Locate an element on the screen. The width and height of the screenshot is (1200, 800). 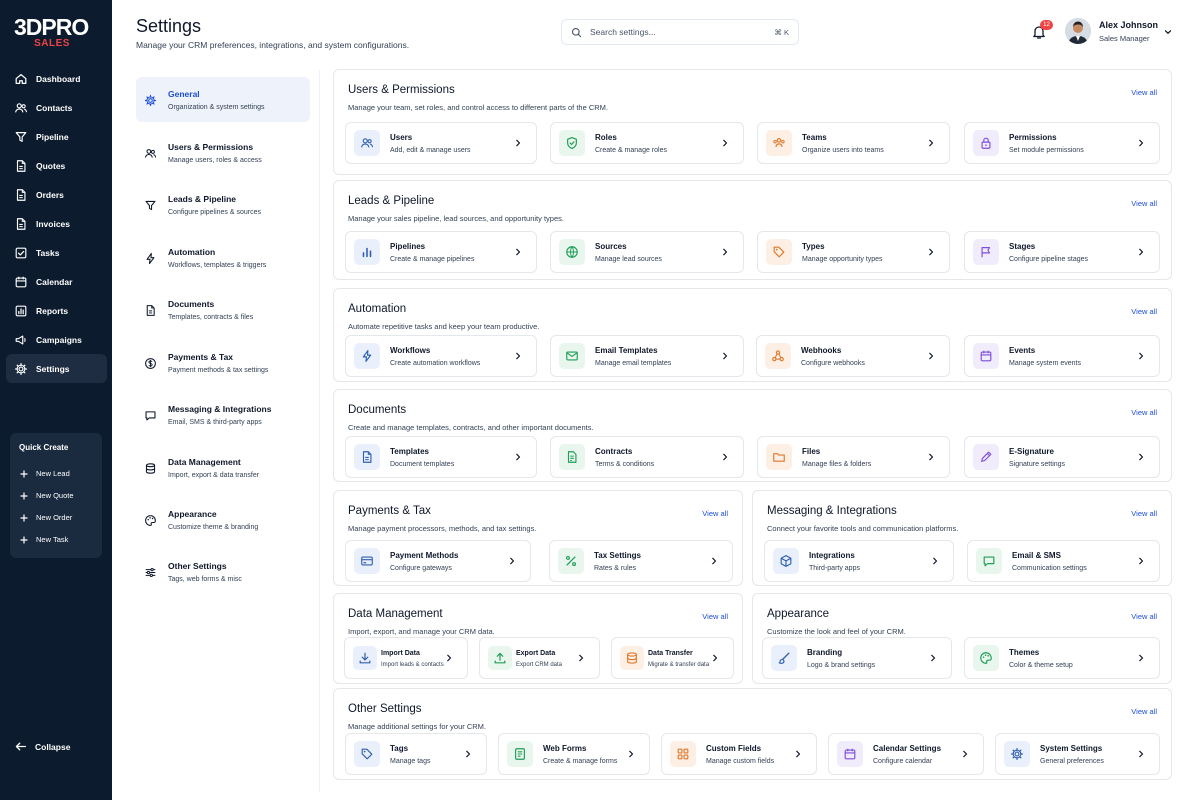
settings-card-system-settings: System Settings General preferences is located at coordinates (1077, 754).